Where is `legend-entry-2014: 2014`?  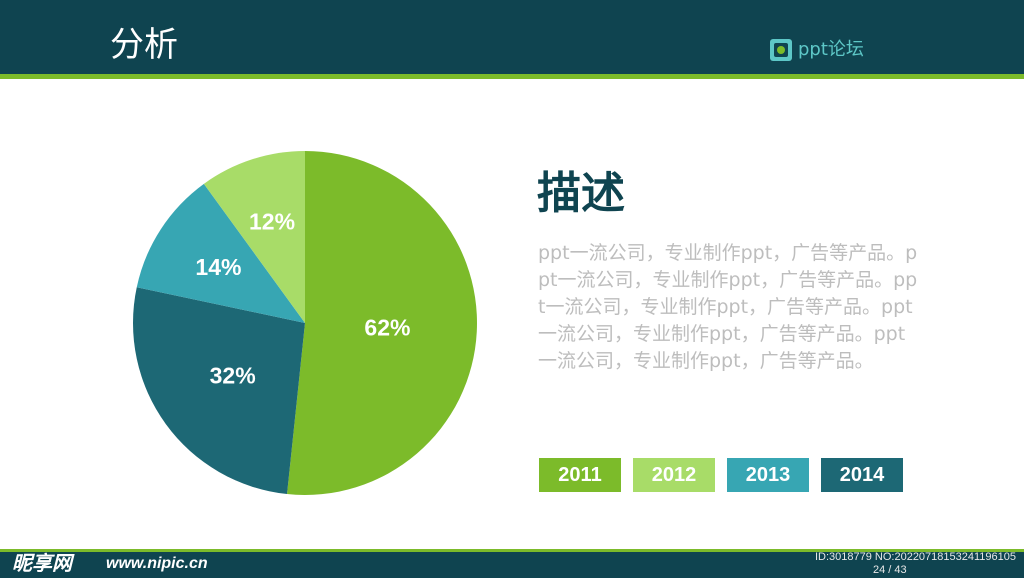 legend-entry-2014: 2014 is located at coordinates (862, 475).